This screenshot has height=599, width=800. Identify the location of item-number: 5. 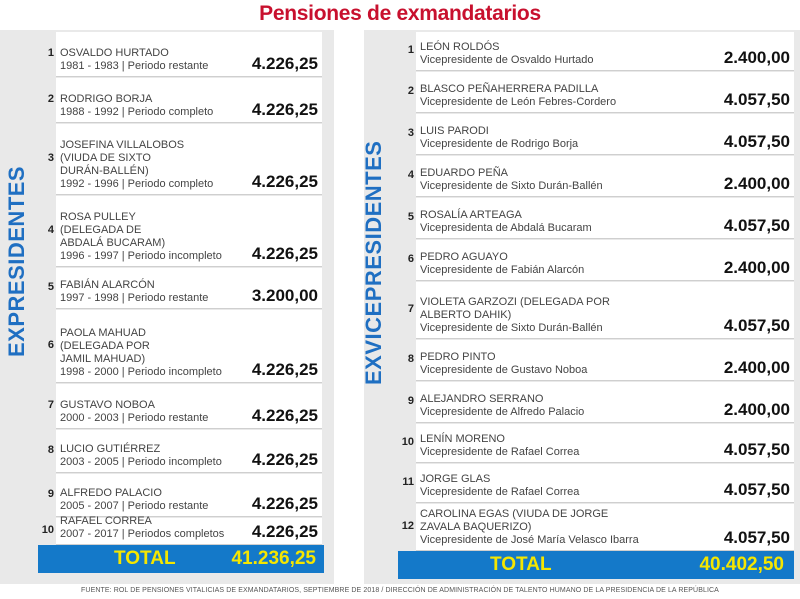
(50, 287).